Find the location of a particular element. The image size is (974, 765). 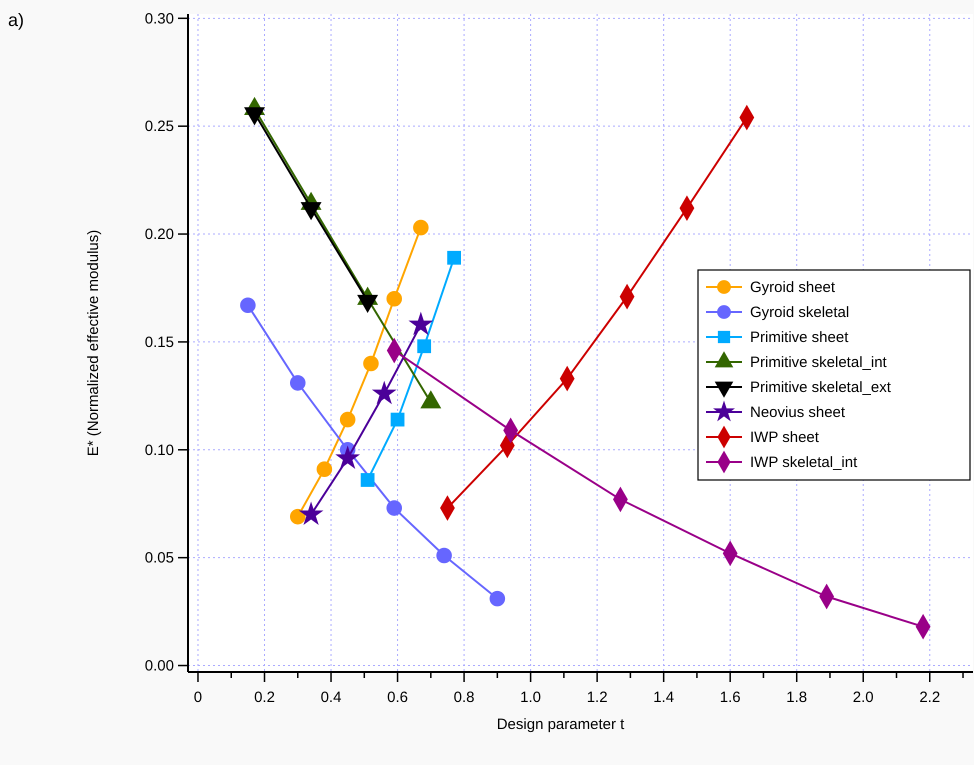

legend-label: Primitive sheet is located at coordinates (800, 337).